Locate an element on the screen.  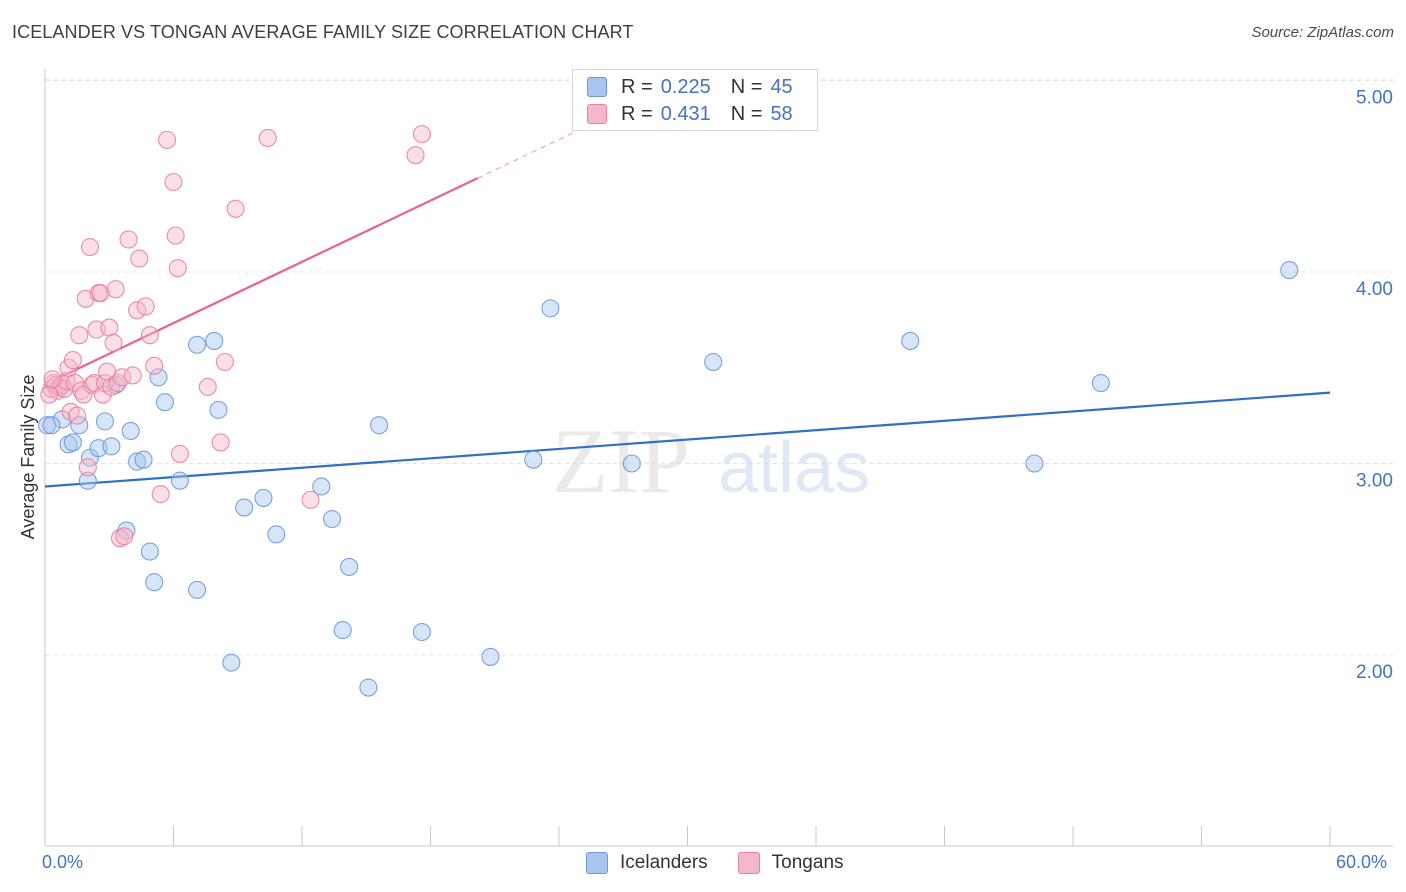
legend-row-icelanders: R = 0.225 N = 45 is located at coordinates (690, 87).